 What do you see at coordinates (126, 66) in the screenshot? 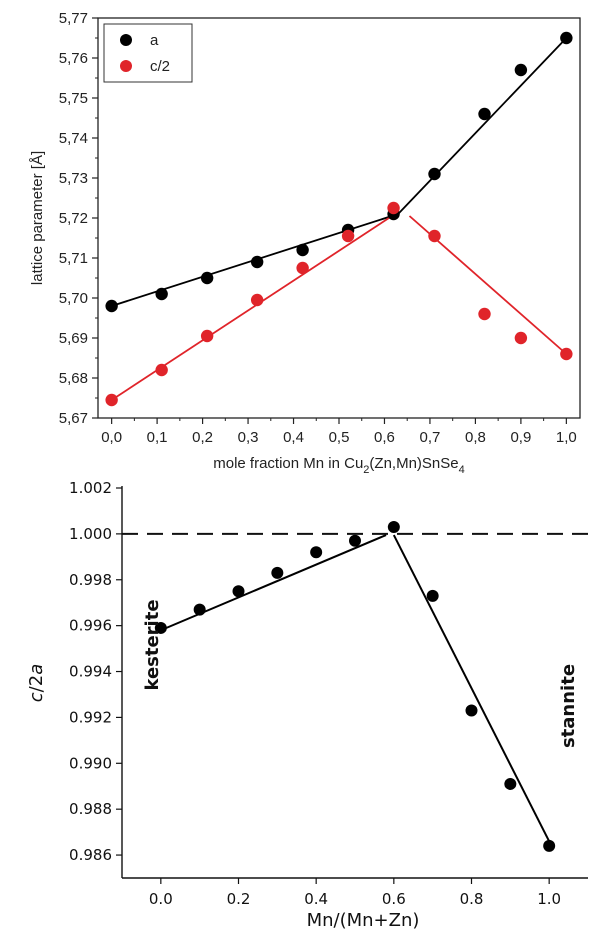
I see `legend-marker-c2` at bounding box center [126, 66].